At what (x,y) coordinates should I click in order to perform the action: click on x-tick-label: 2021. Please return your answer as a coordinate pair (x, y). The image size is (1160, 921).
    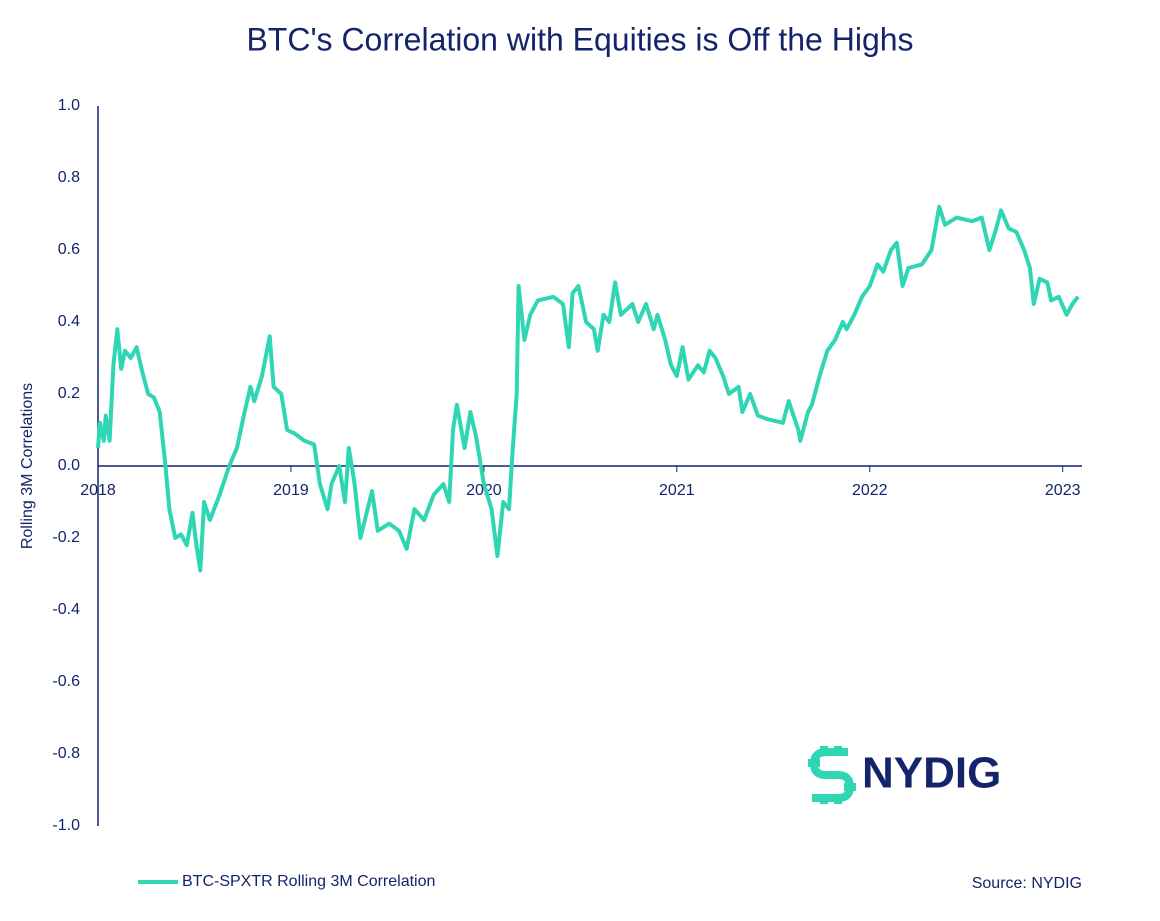
    Looking at the image, I should click on (677, 490).